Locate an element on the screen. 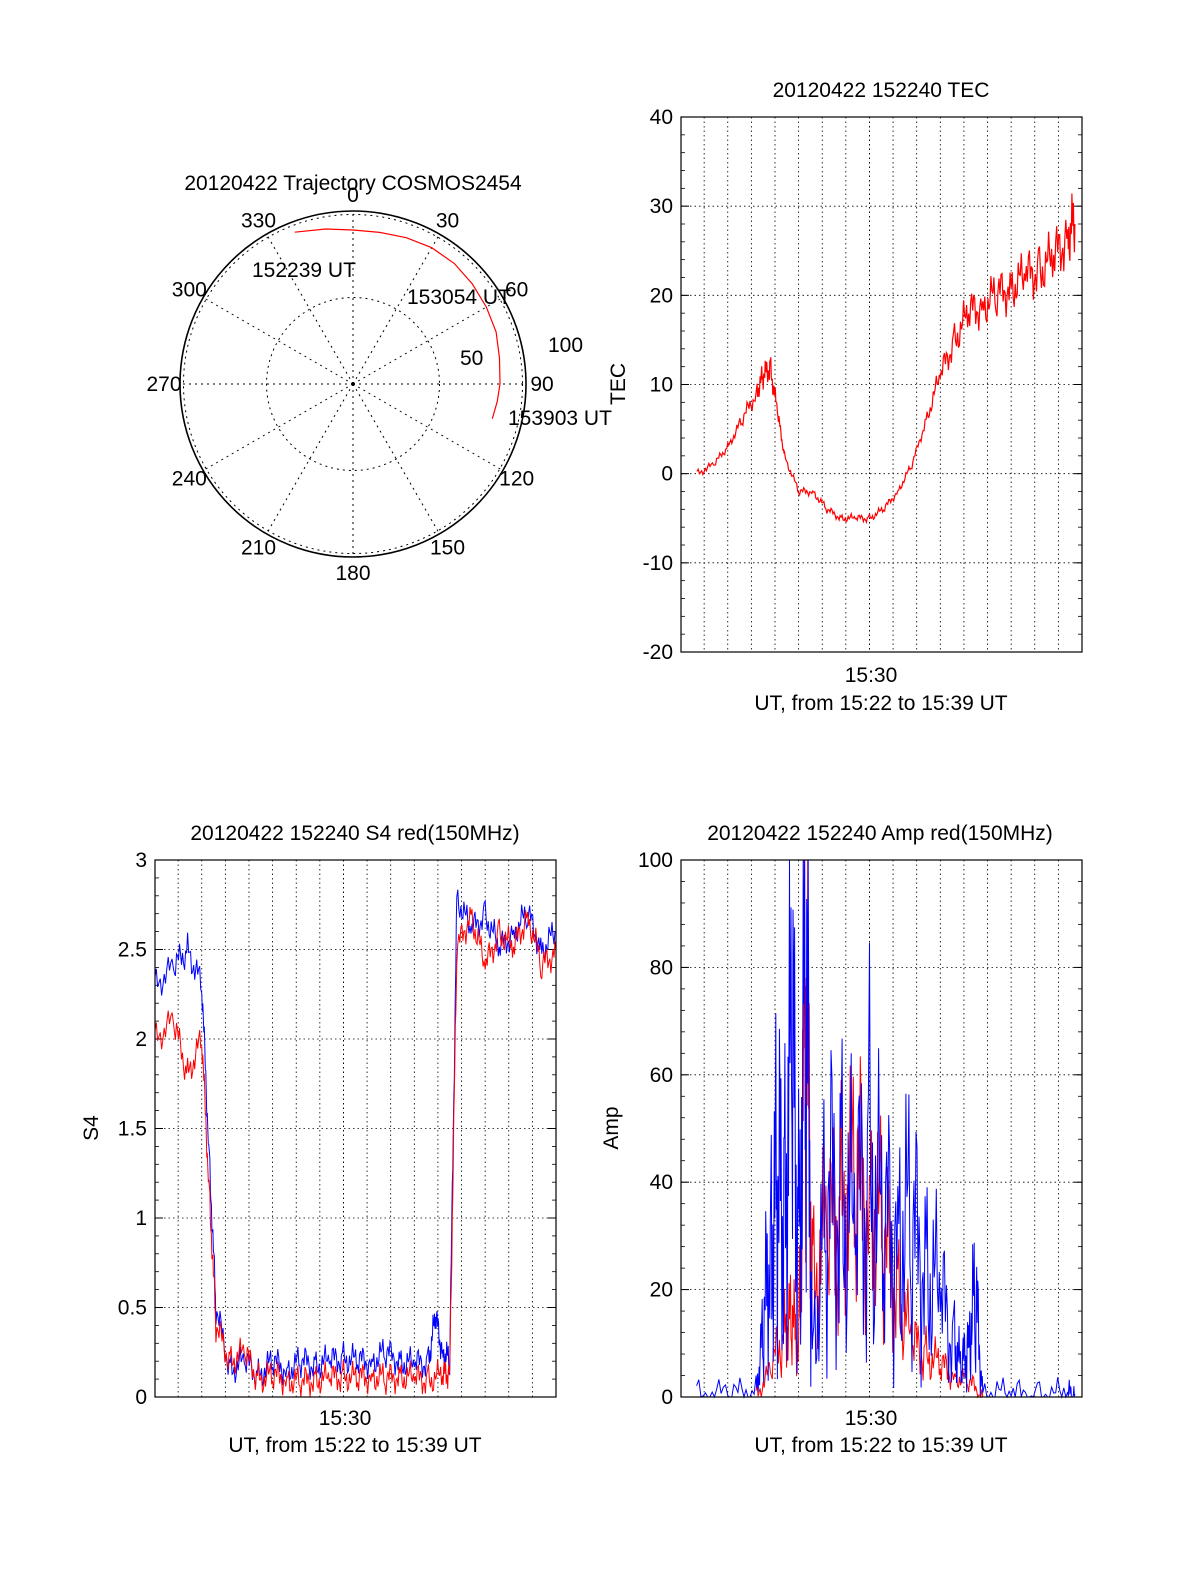 This screenshot has width=1200, height=1575. amp-xlabel: UT, from 15:22 to 15:39 UT is located at coordinates (880, 1445).